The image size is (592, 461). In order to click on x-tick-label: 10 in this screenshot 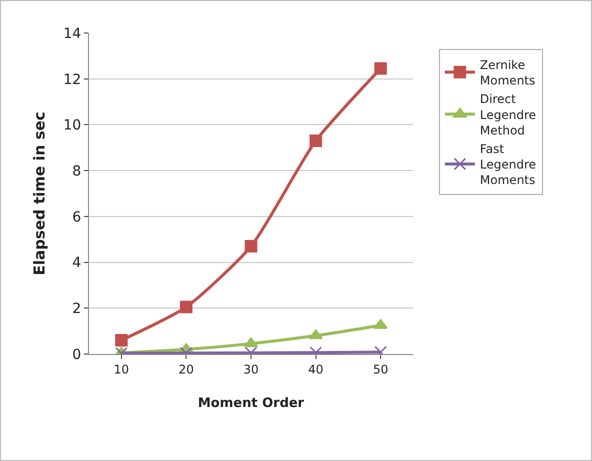, I will do `click(122, 369)`.